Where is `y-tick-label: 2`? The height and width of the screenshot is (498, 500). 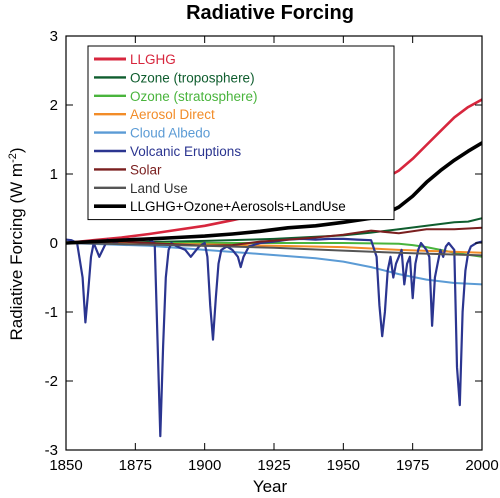 y-tick-label: 2 is located at coordinates (54, 105).